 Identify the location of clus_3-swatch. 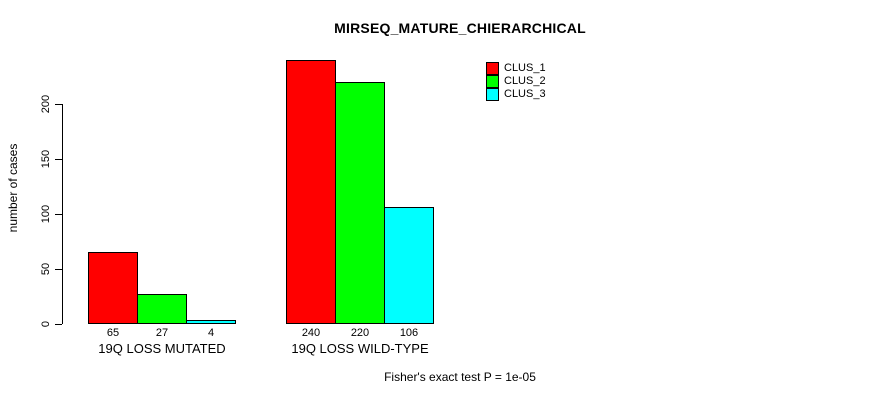
(492, 94).